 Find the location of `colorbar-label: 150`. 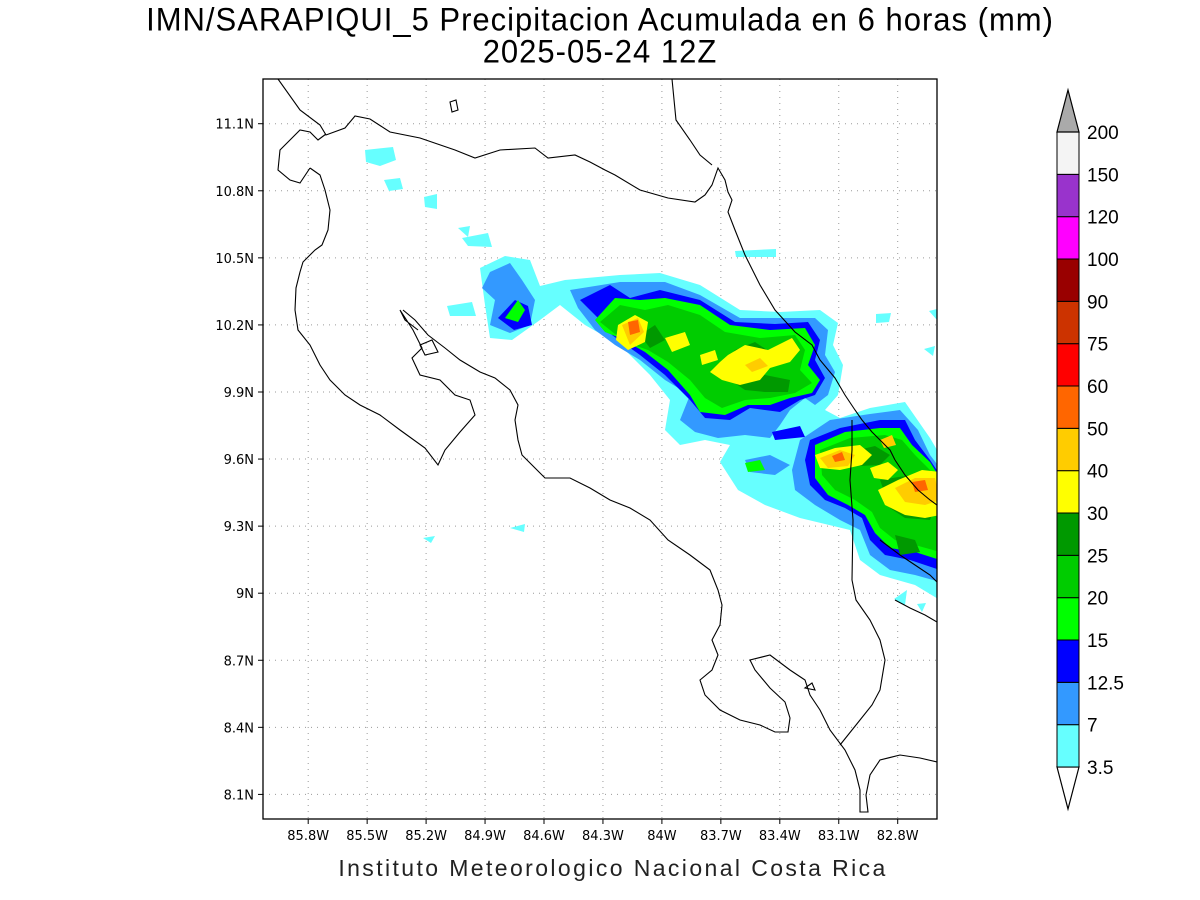

colorbar-label: 150 is located at coordinates (1103, 175).